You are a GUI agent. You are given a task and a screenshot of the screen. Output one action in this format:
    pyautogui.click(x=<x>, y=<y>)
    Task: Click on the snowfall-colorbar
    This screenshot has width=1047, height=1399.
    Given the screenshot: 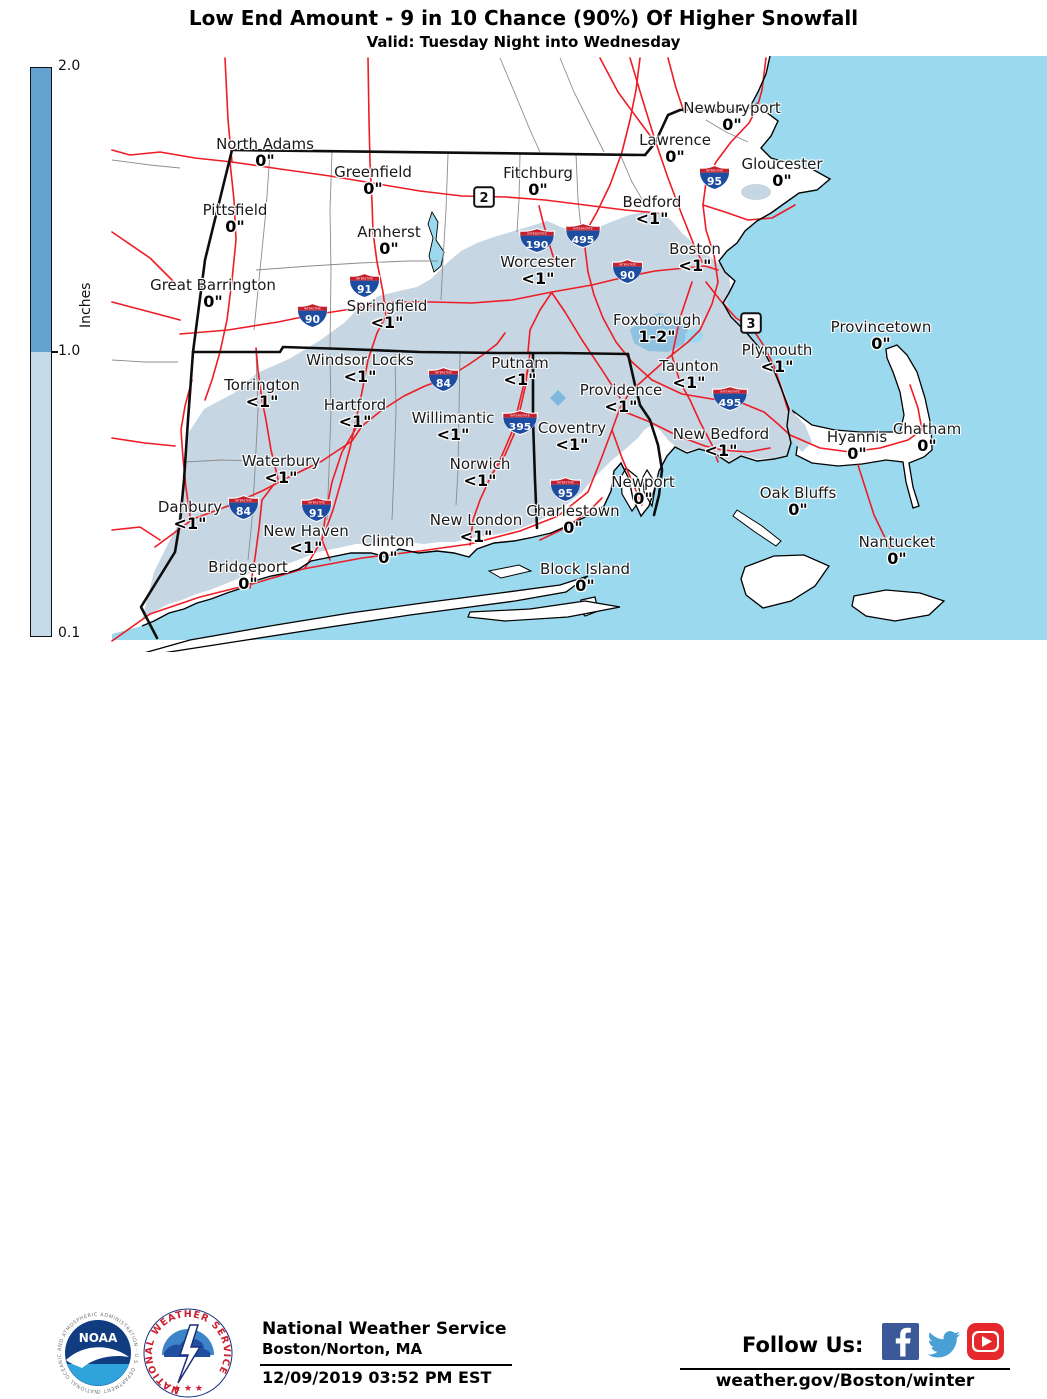 What is the action you would take?
    pyautogui.click(x=41, y=352)
    